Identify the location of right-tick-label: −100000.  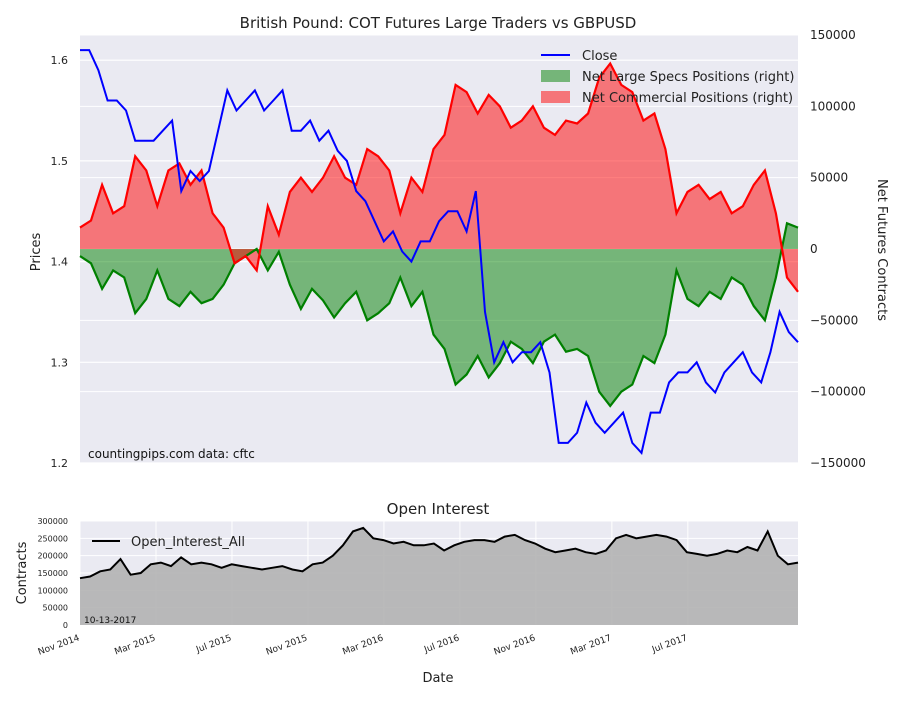
(838, 392).